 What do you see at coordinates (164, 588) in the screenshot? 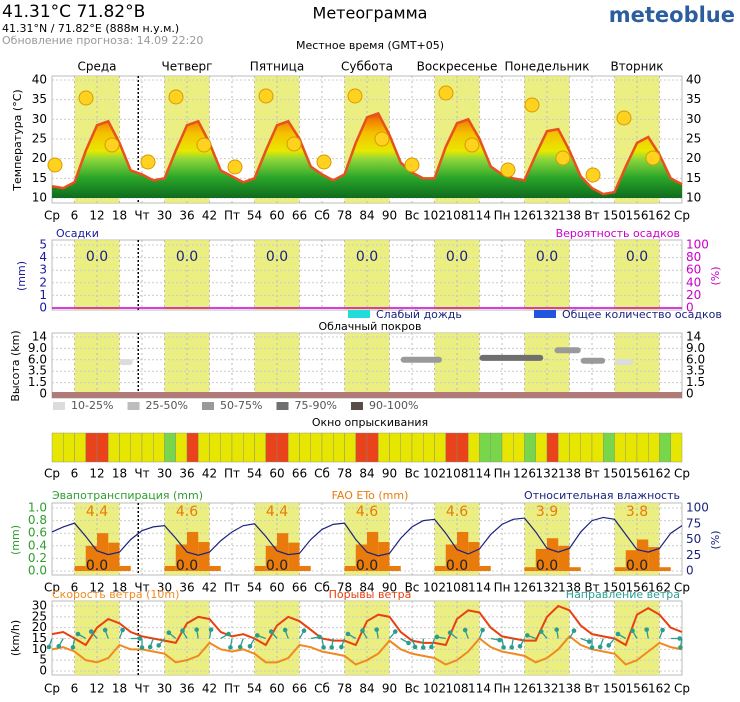
I see `x-tick-label: 30` at bounding box center [164, 588].